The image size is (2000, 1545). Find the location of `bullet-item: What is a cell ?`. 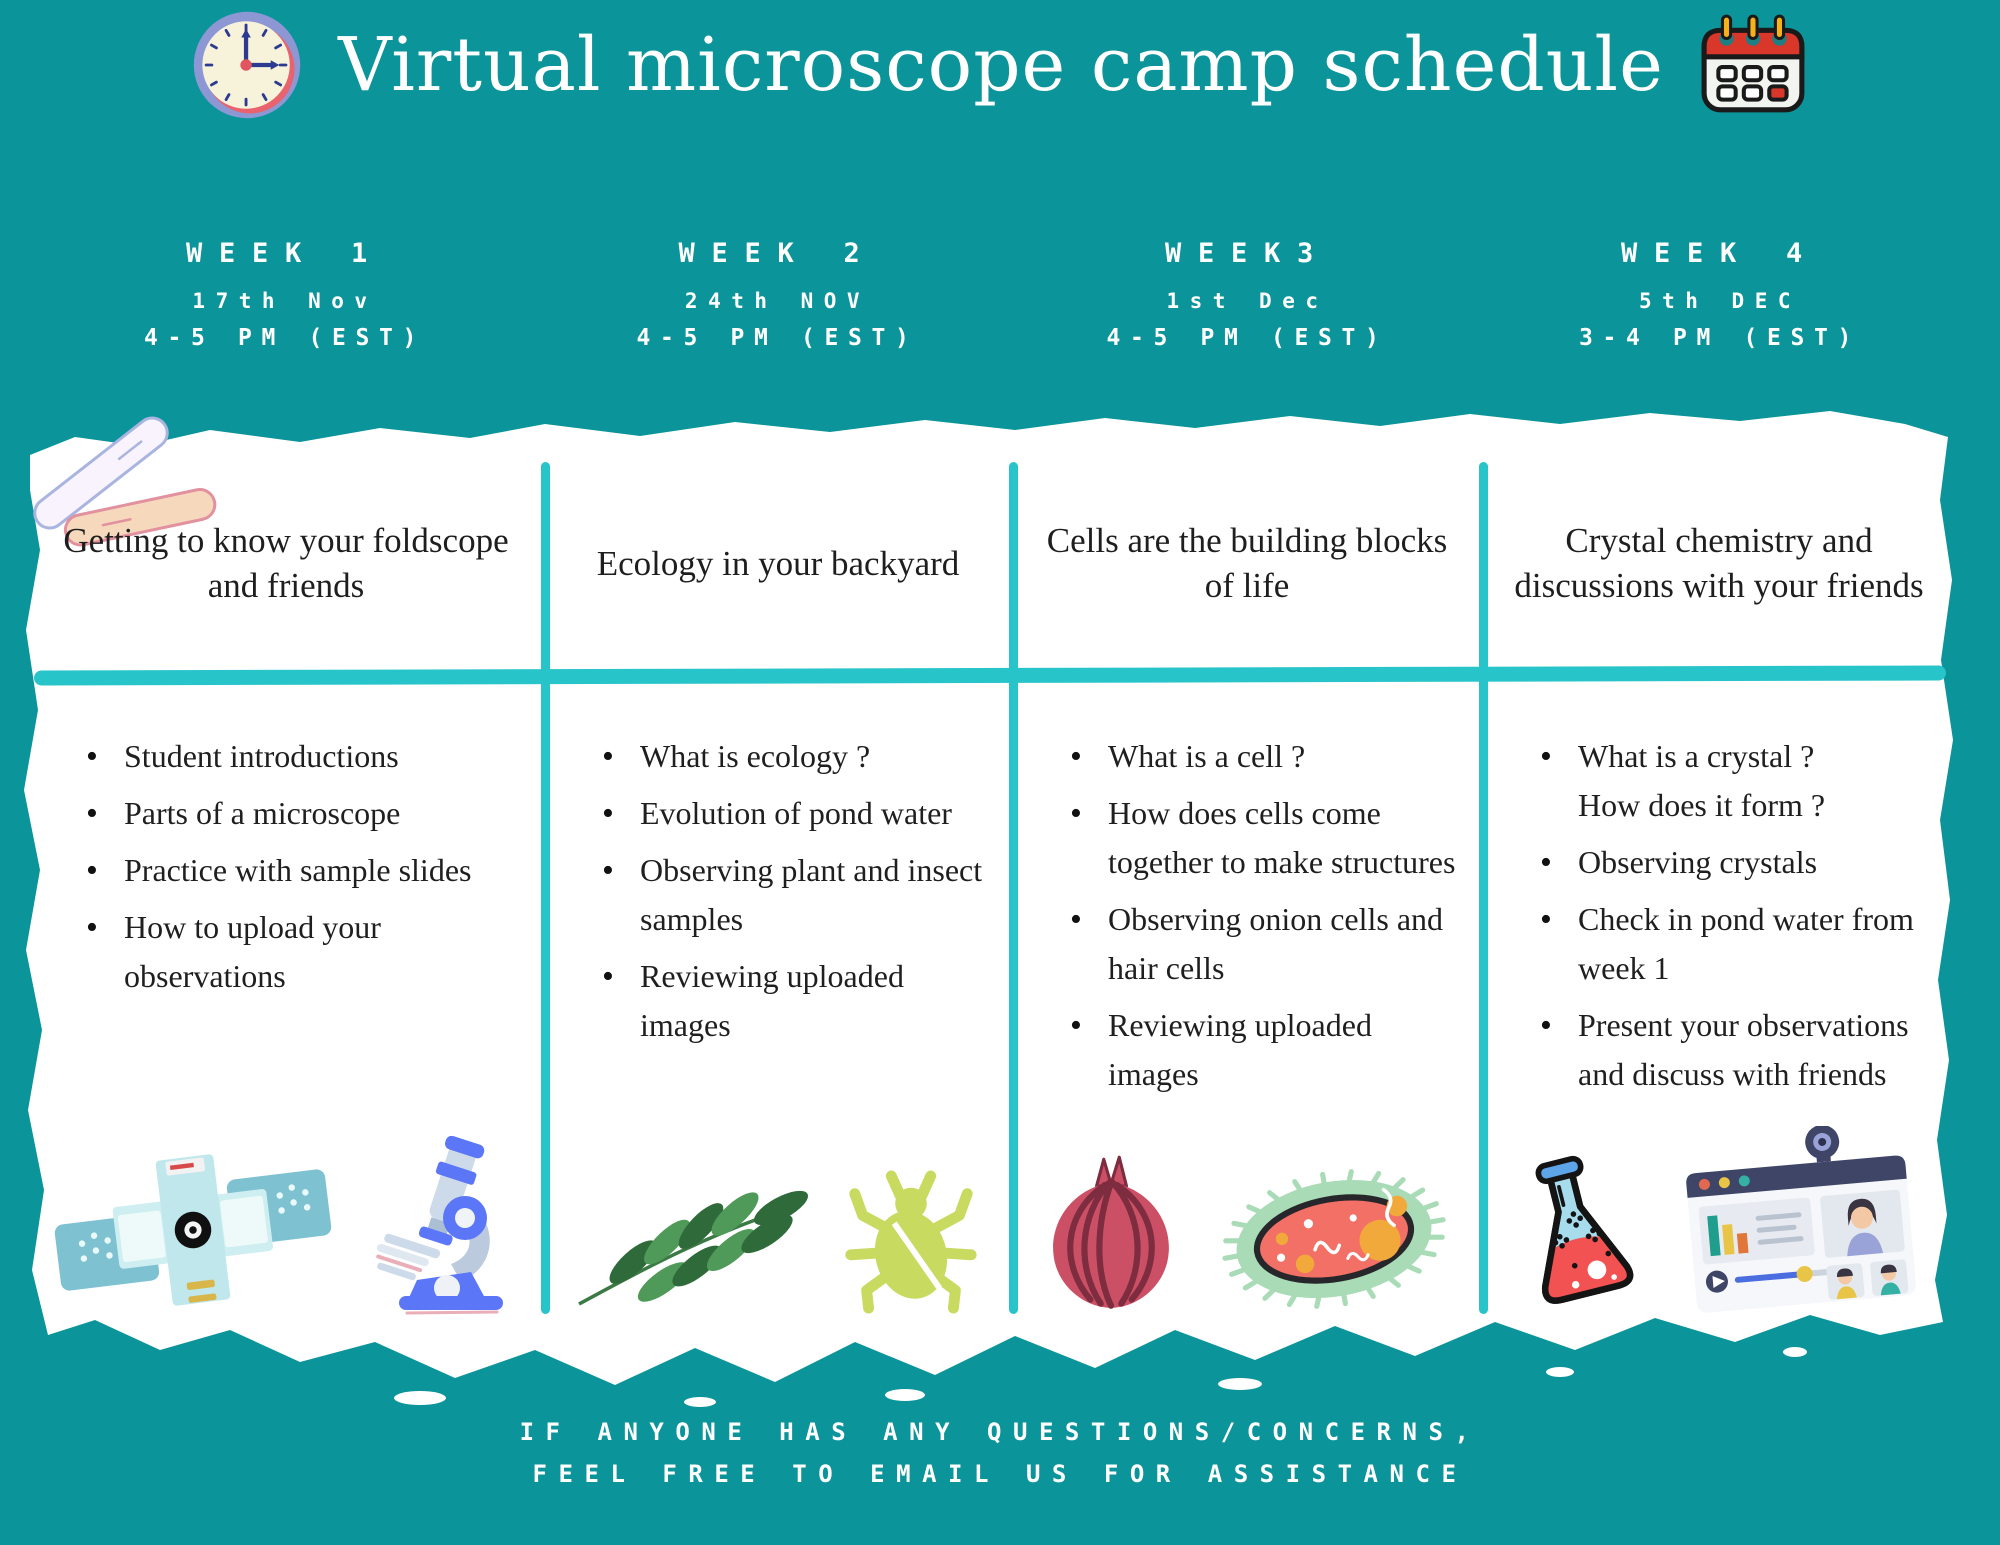

bullet-item: What is a cell ? is located at coordinates (1267, 756).